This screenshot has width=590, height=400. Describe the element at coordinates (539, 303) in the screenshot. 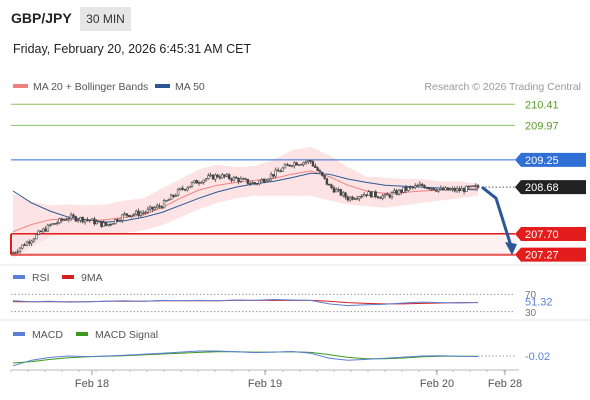

I see `rsi-value-label: 51.32` at that location.